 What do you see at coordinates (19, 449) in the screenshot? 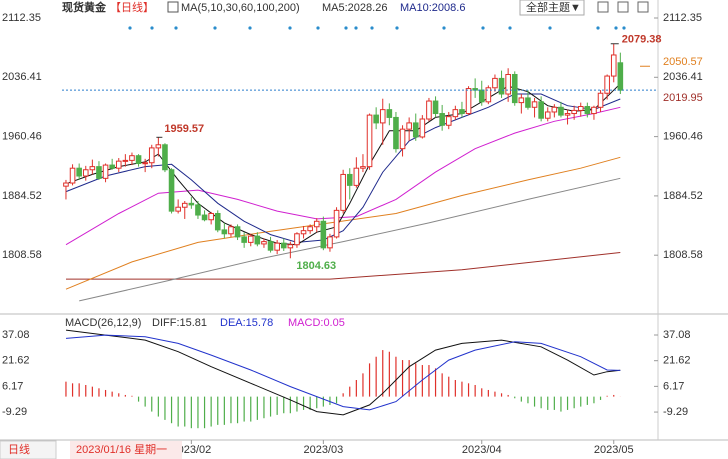
I see `period-button-label: 日线` at bounding box center [19, 449].